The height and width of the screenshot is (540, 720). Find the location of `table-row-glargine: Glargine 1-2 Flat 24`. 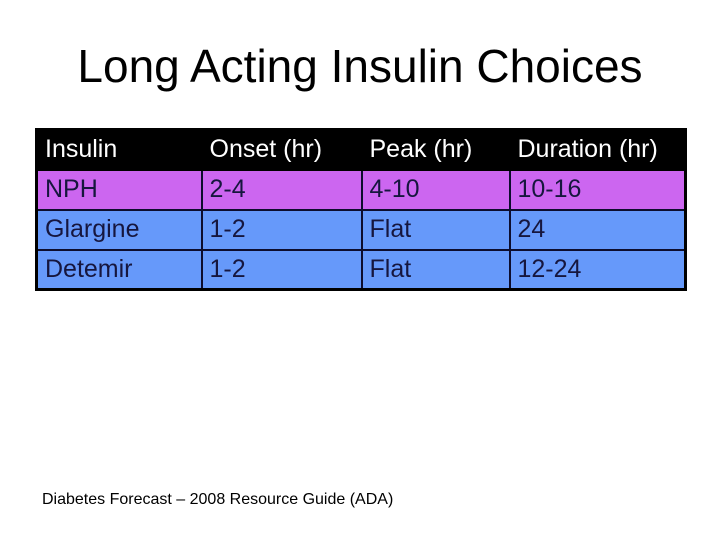

table-row-glargine: Glargine 1-2 Flat 24 is located at coordinates (361, 229).